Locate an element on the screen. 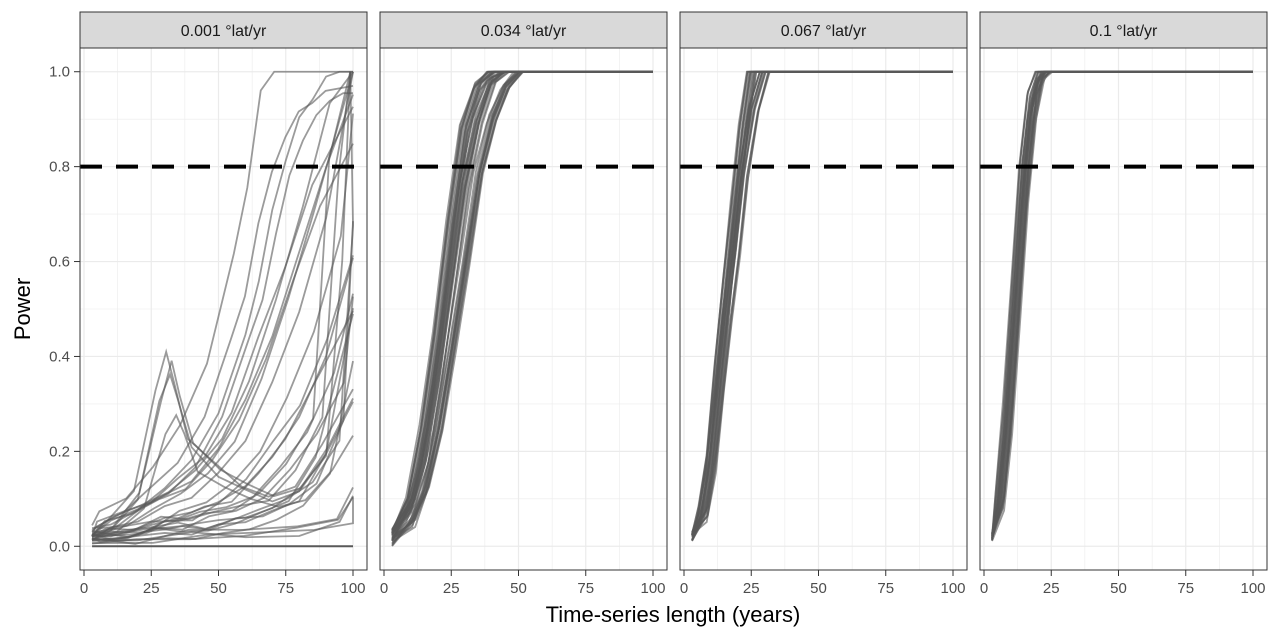 This screenshot has width=1280, height=640. facet-strip-label: 0.034 °lat/yr is located at coordinates (524, 31).